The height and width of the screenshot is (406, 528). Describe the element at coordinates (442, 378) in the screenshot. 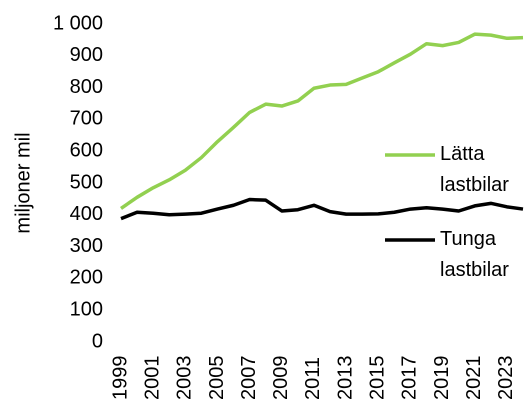

I see `x-tick-label: 2019` at that location.